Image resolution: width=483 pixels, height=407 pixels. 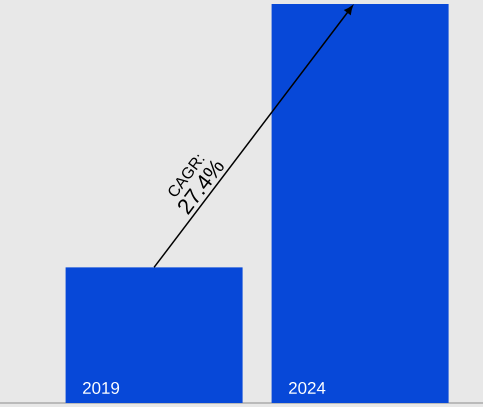 I want to click on x-tick-label: 2024, so click(x=307, y=388).